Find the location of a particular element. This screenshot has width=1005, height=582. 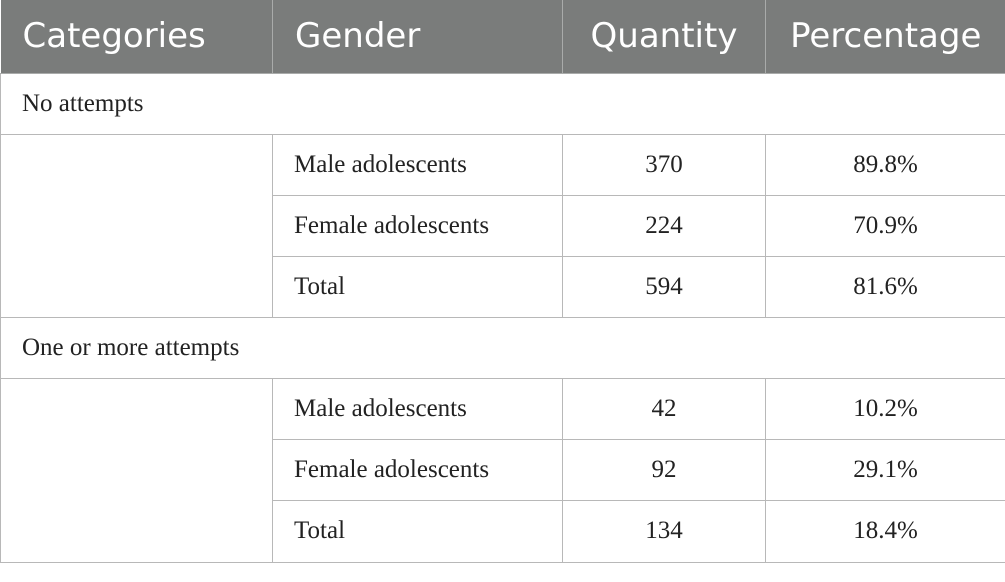

section-label: No attempts is located at coordinates (502, 103).